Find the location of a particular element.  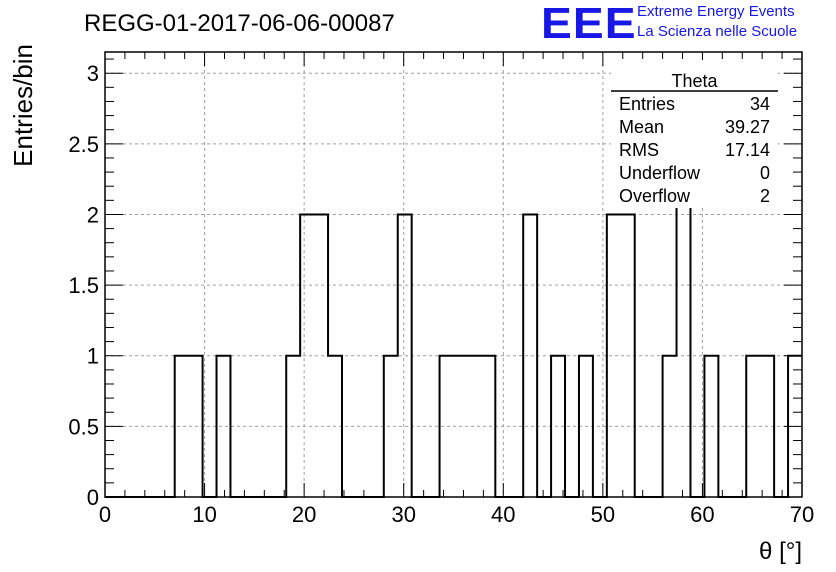

stats-row-label: Underflow is located at coordinates (660, 173).